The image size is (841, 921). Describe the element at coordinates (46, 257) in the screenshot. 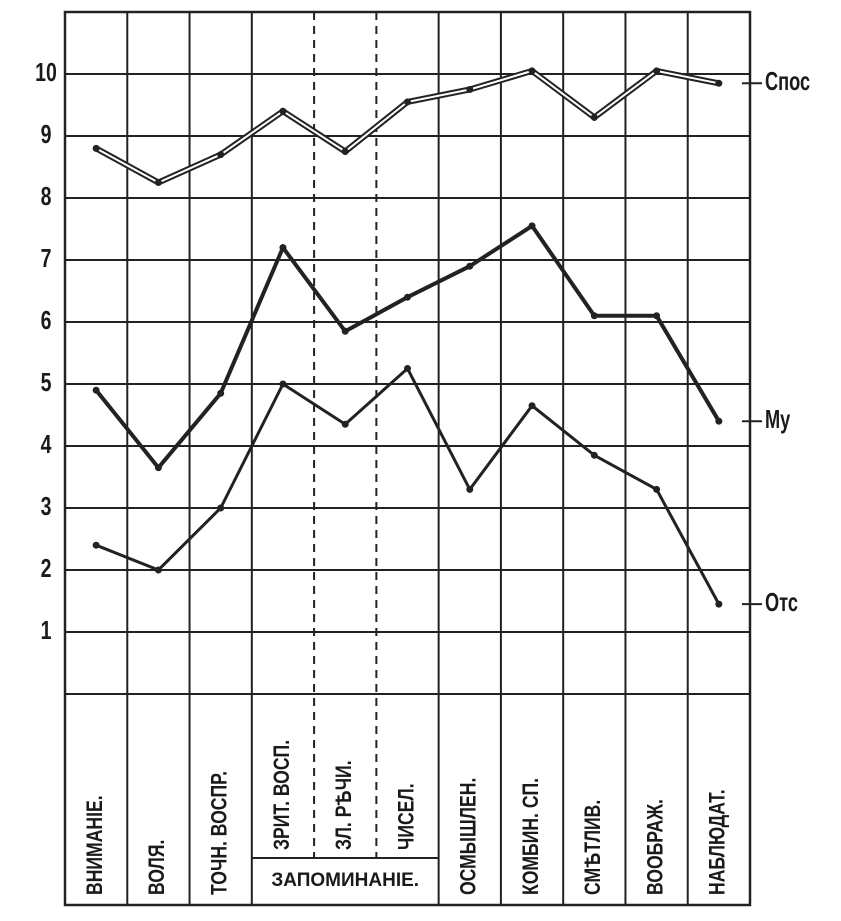

I see `y-tick-label: 7` at that location.